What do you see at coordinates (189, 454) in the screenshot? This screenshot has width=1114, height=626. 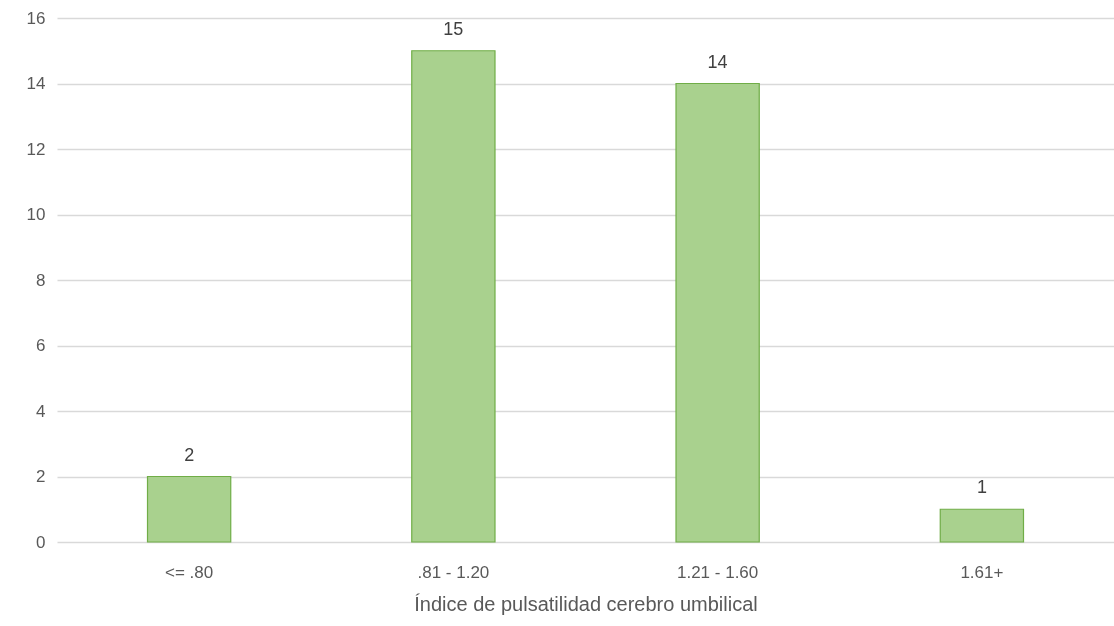 I see `data-label: 2` at bounding box center [189, 454].